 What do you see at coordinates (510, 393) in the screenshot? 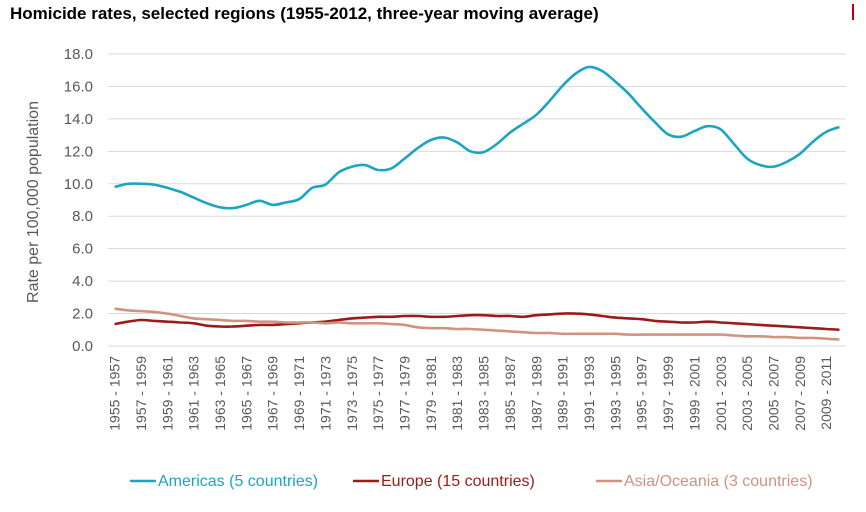
I see `x-tick-label: 1985 - 1987` at bounding box center [510, 393].